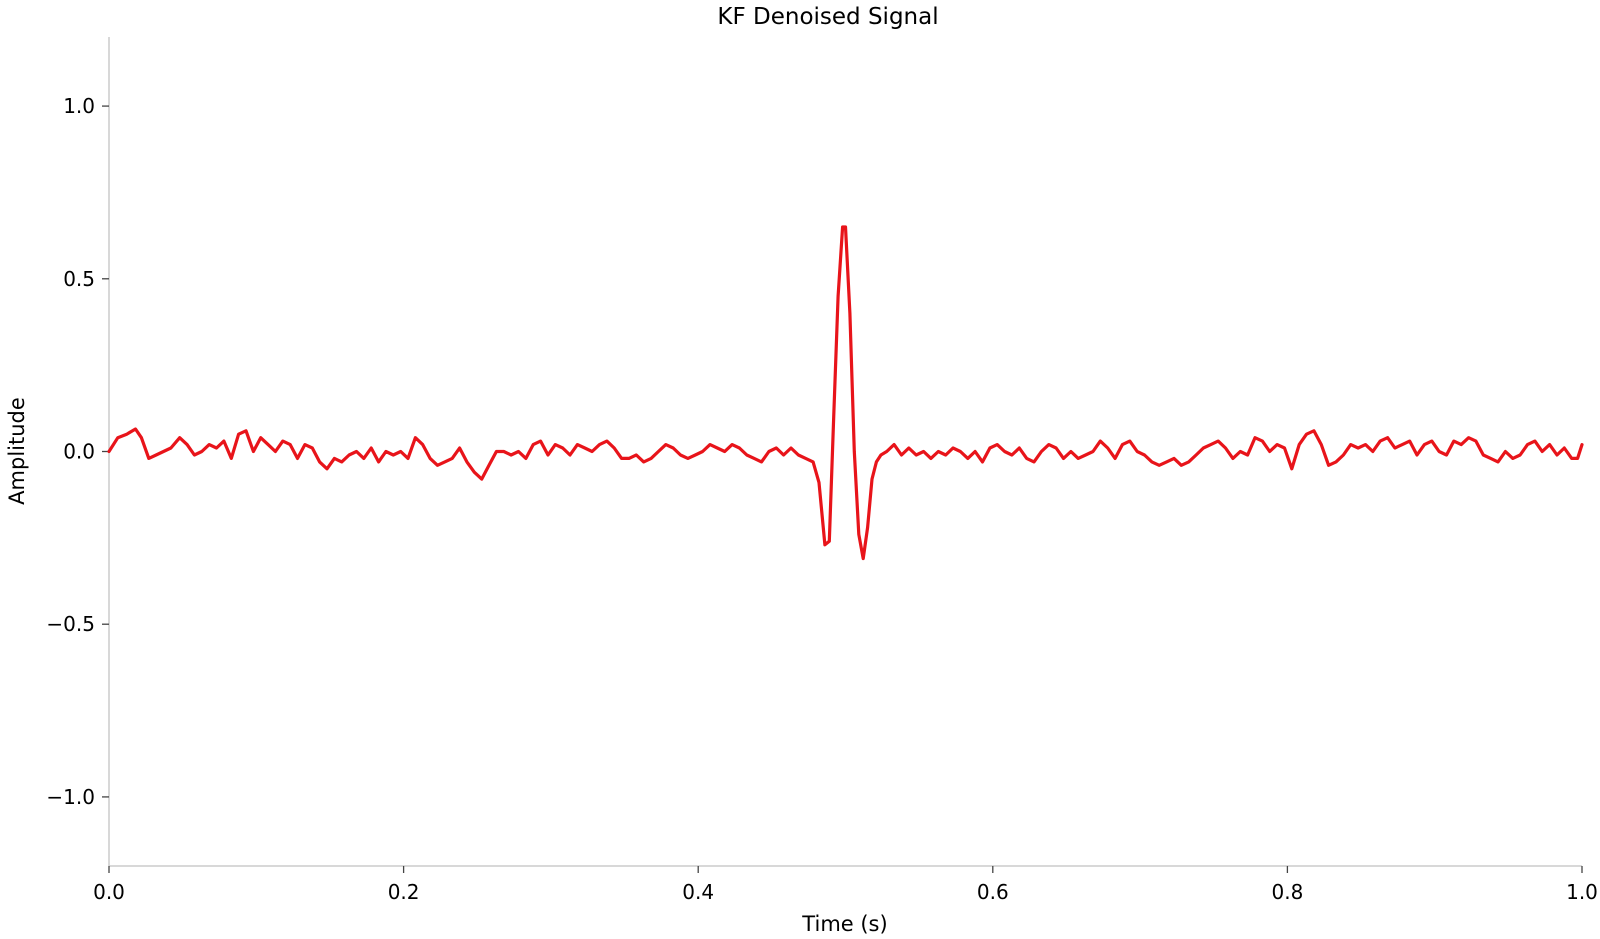 The width and height of the screenshot is (1600, 939). What do you see at coordinates (70, 624) in the screenshot?
I see `y-tick-label: −0.5` at bounding box center [70, 624].